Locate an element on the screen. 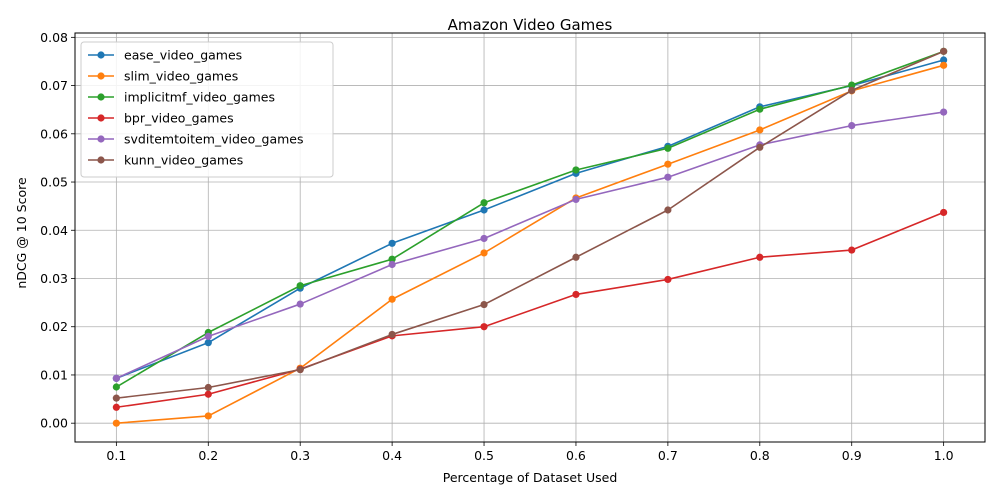 This screenshot has height=500, width=1000. legend-item: implicitmf_video_games is located at coordinates (181, 97).